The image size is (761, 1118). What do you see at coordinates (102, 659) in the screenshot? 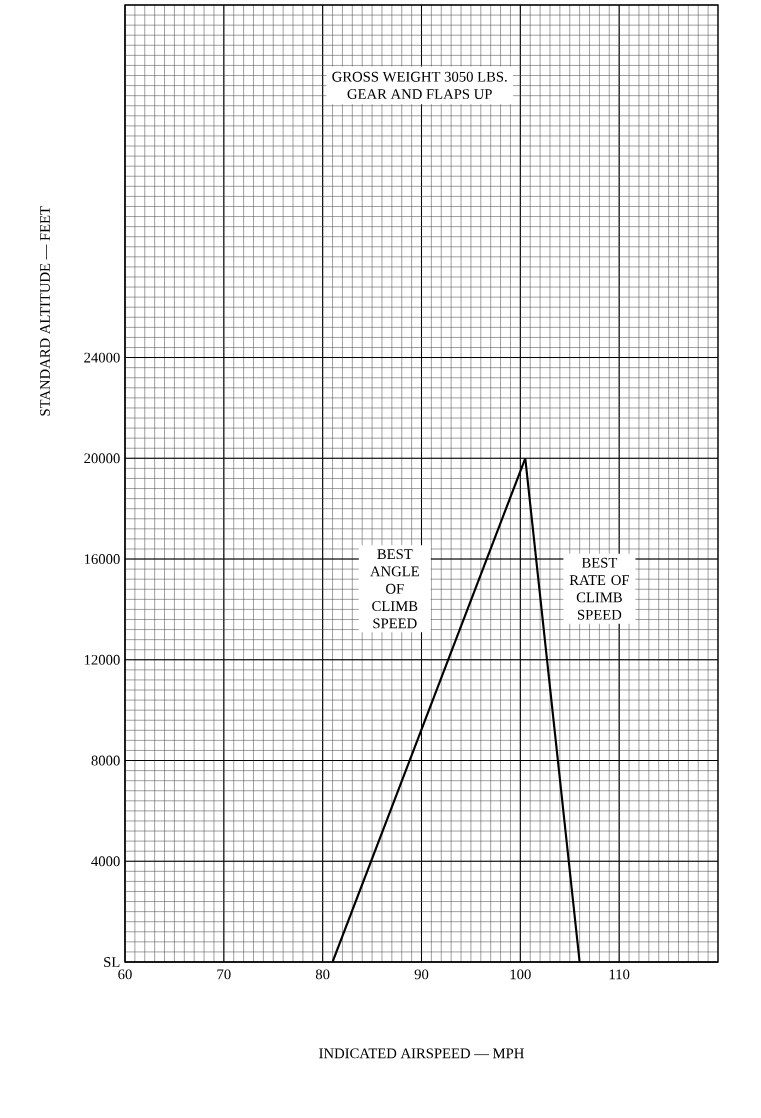
I see `y-tick-label: 12000` at bounding box center [102, 659].